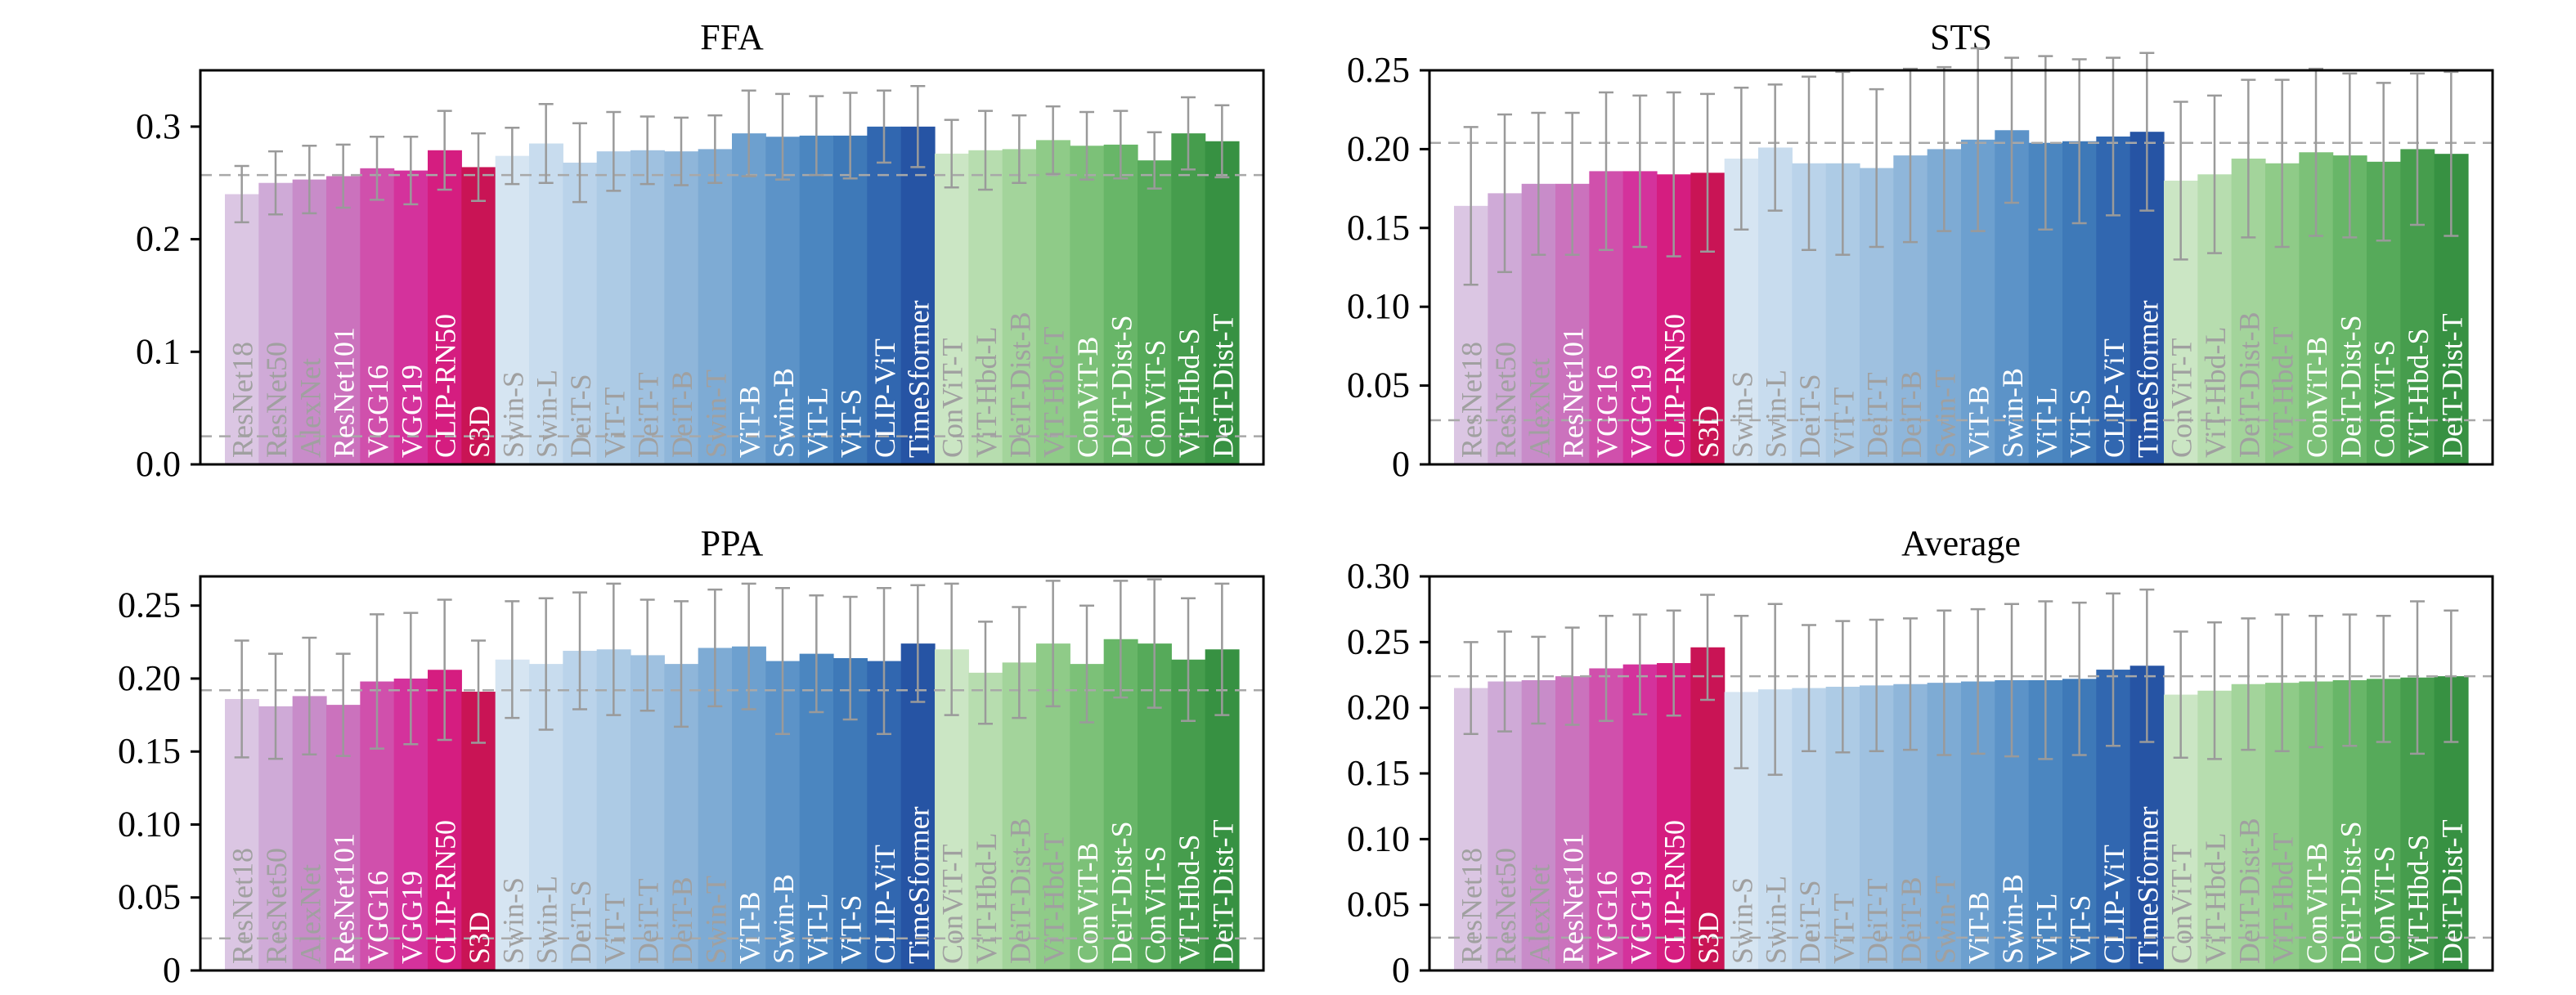 Image resolution: width=2576 pixels, height=995 pixels. Describe the element at coordinates (2045, 680) in the screenshot. I see `error-bar-average-vit-l` at that location.